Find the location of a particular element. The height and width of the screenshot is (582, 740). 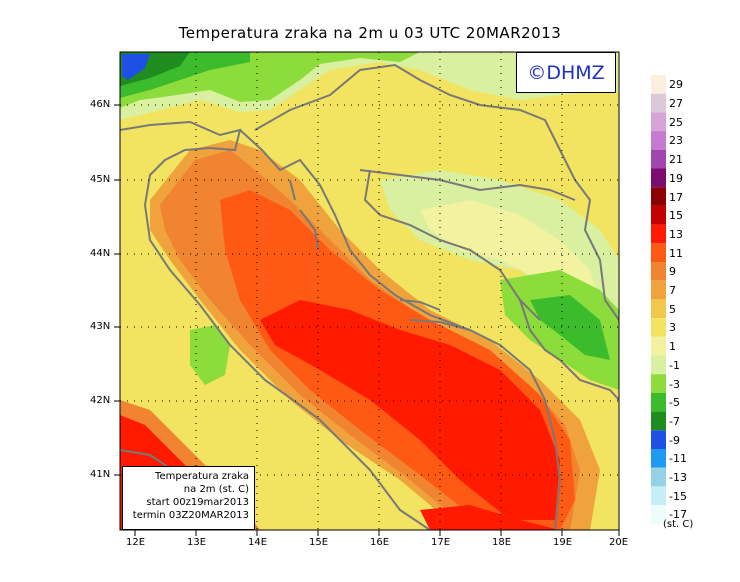

colorbar-label: 11 is located at coordinates (676, 253).